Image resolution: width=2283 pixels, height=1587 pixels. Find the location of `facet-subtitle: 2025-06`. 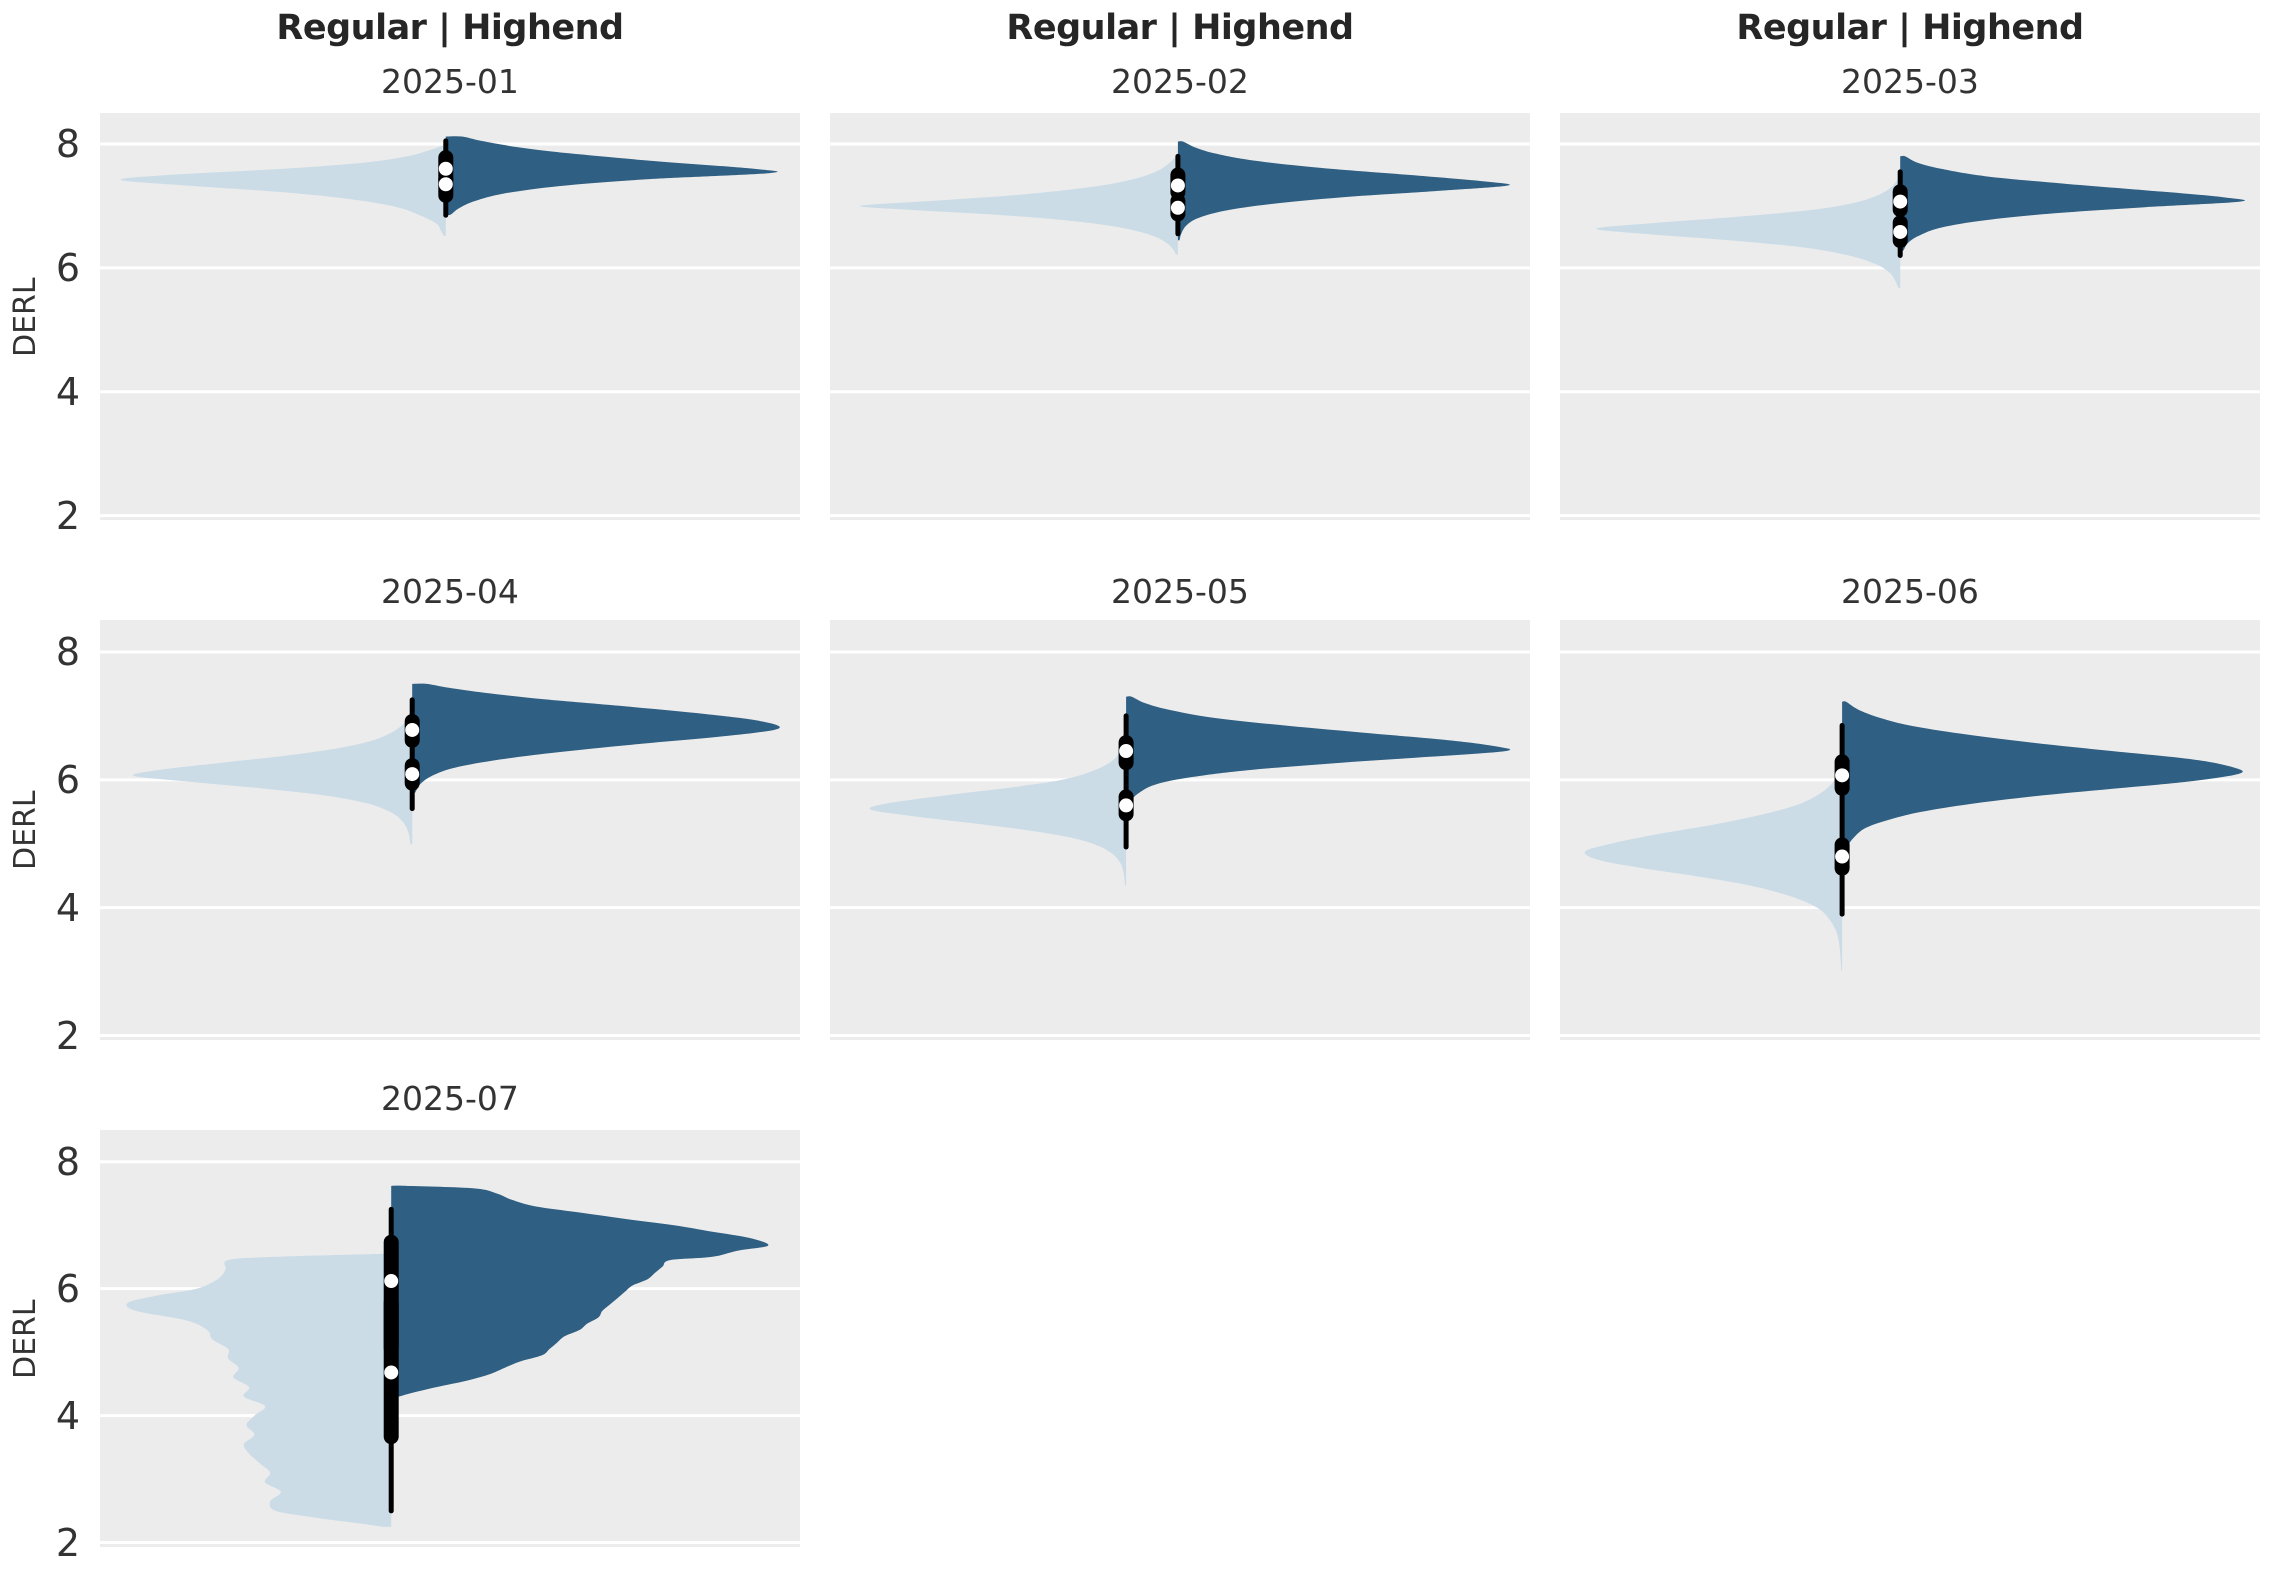

facet-subtitle: 2025-06 is located at coordinates (1910, 591).